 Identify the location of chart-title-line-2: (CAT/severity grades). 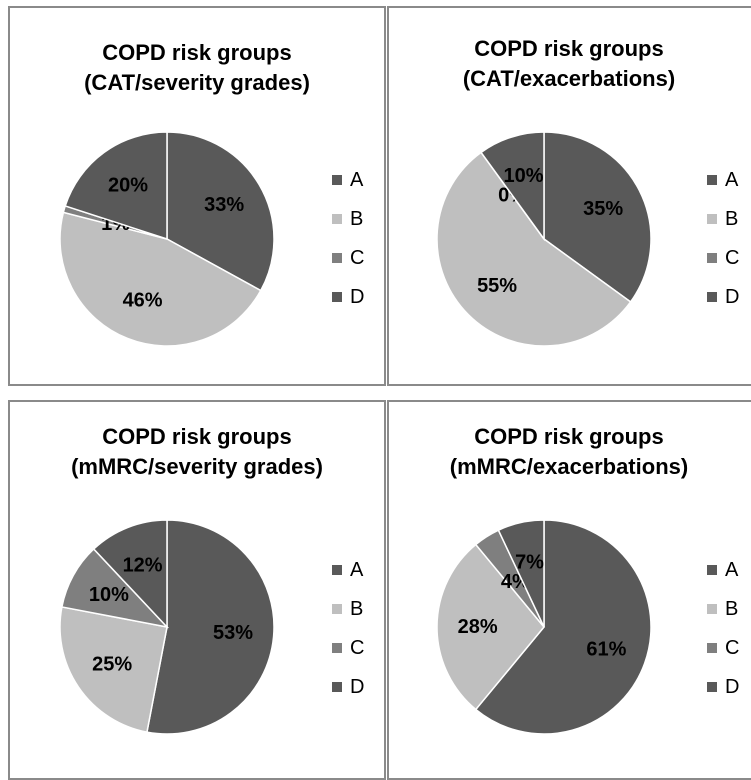
(197, 82).